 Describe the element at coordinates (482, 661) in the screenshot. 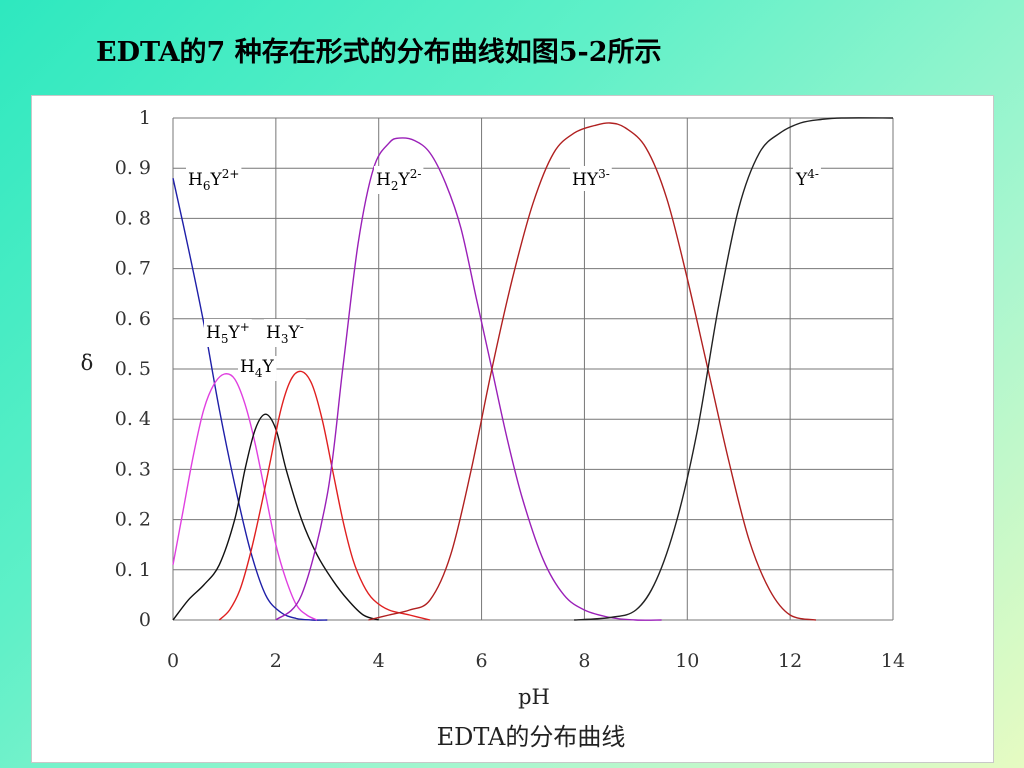

I see `x-tick-label: 6` at that location.